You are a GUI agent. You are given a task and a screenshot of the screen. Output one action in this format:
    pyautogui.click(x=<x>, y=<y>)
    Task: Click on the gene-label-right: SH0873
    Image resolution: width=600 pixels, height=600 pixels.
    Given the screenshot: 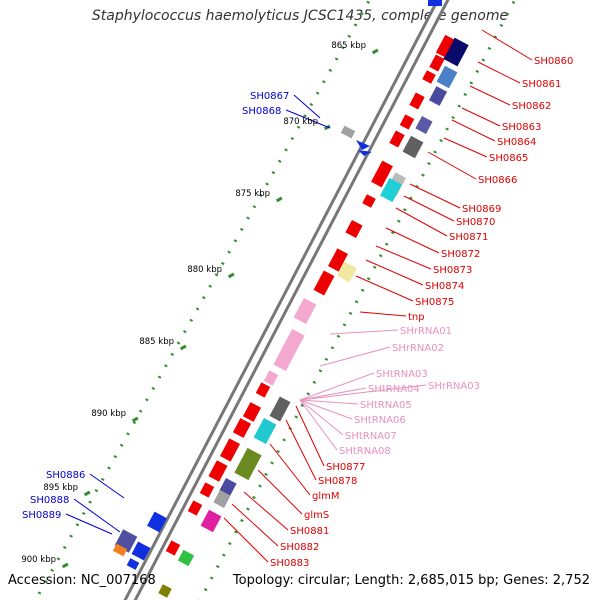 What is the action you would take?
    pyautogui.click(x=452, y=270)
    